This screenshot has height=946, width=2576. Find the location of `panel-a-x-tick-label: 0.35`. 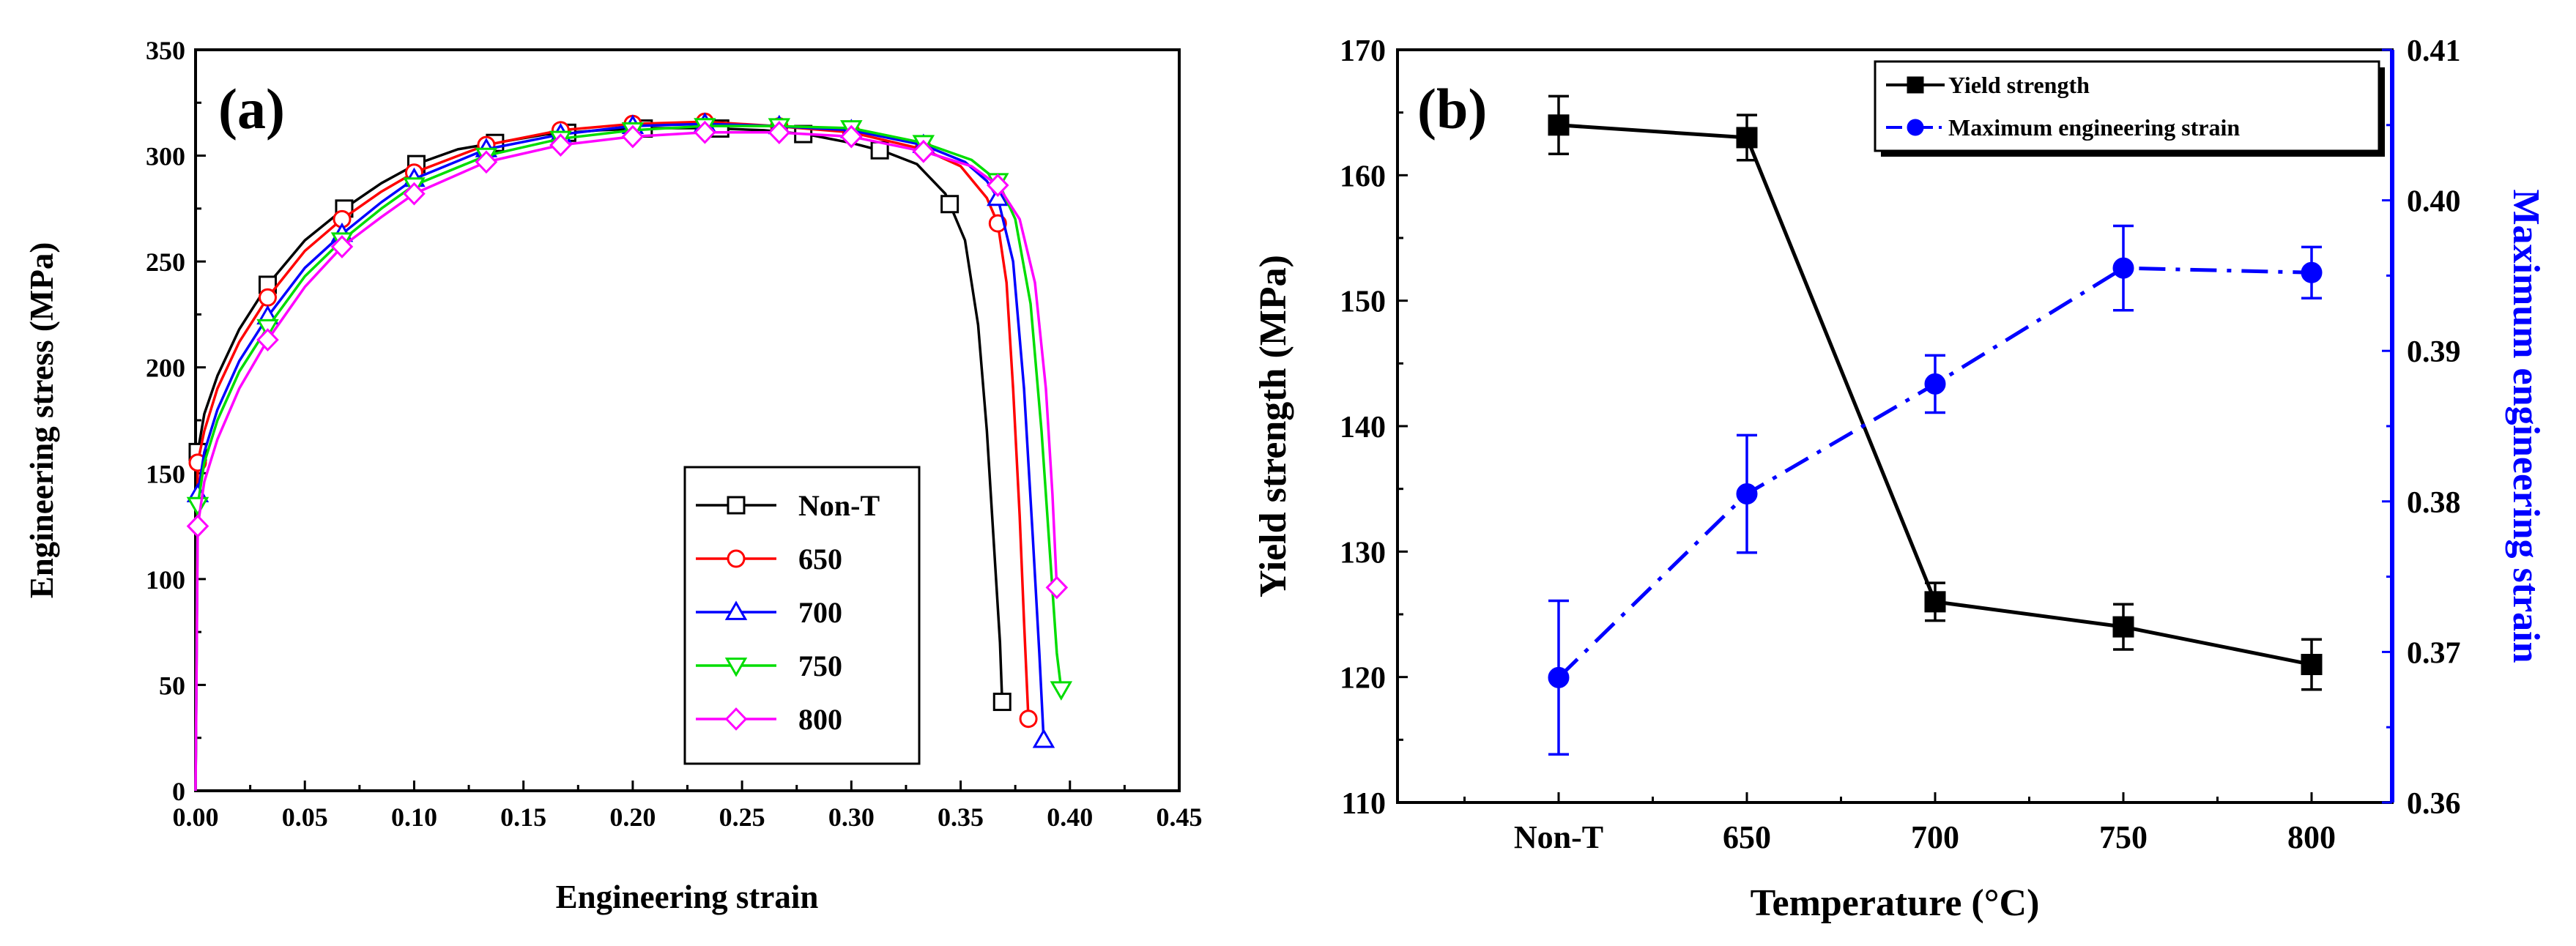

panel-a-x-tick-label: 0.35 is located at coordinates (961, 817).